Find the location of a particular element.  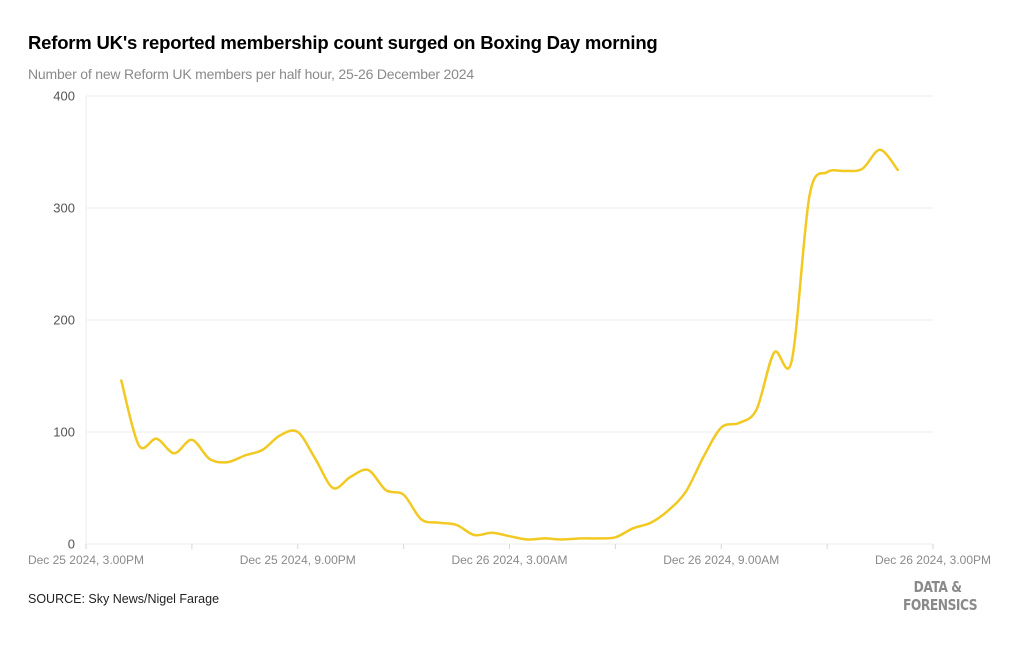

x-tick-label: Dec 26 2024, 9.00AM is located at coordinates (721, 560).